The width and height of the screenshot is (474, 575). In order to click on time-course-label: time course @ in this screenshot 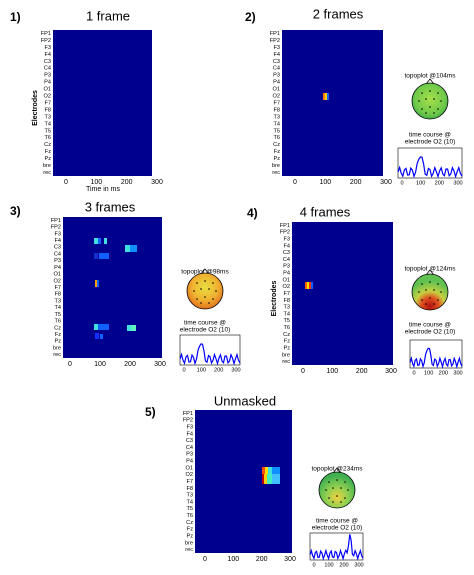, I will do `click(337, 521)`.